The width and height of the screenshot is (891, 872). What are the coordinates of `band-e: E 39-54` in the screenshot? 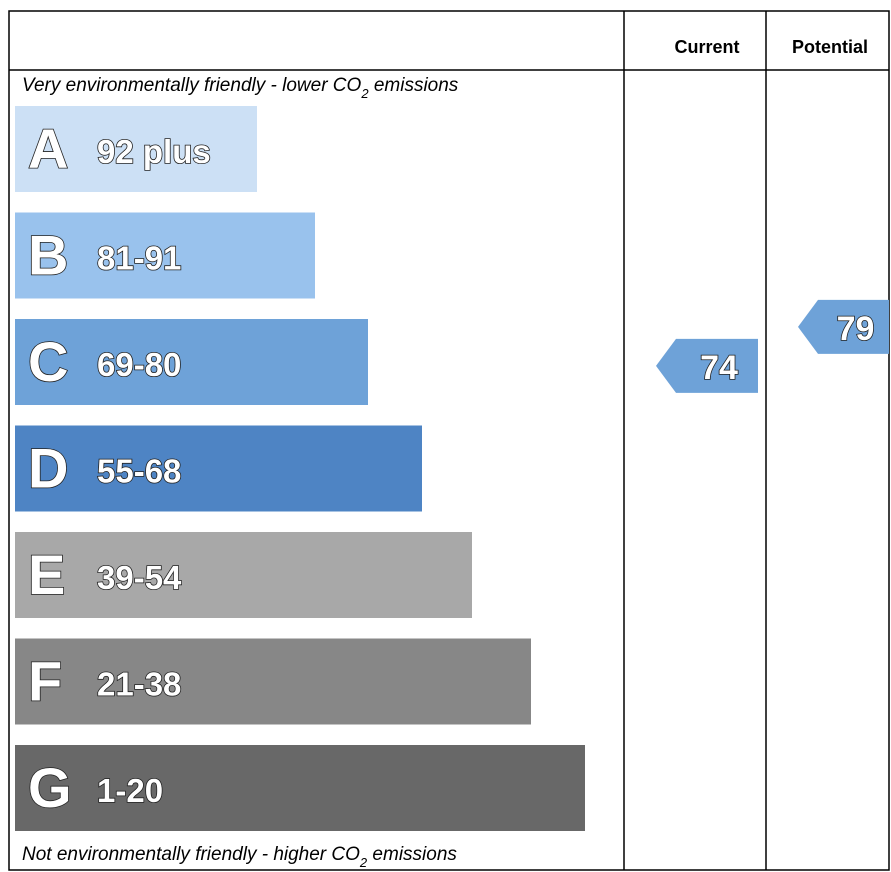 It's located at (243, 575).